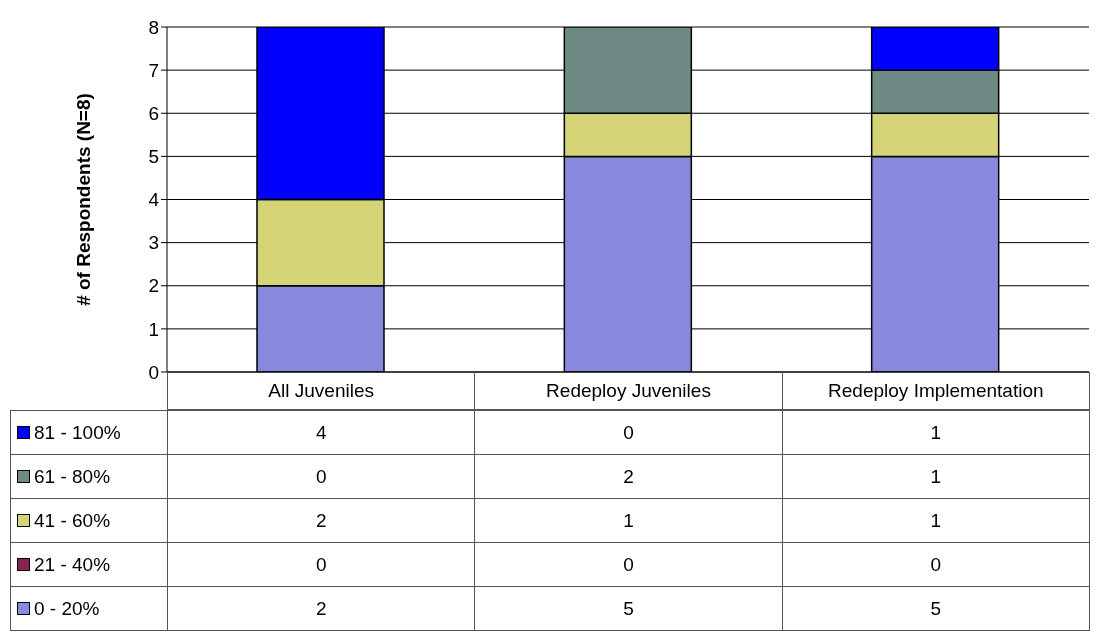 The width and height of the screenshot is (1097, 633). I want to click on y-tick-label: 5, so click(153, 157).